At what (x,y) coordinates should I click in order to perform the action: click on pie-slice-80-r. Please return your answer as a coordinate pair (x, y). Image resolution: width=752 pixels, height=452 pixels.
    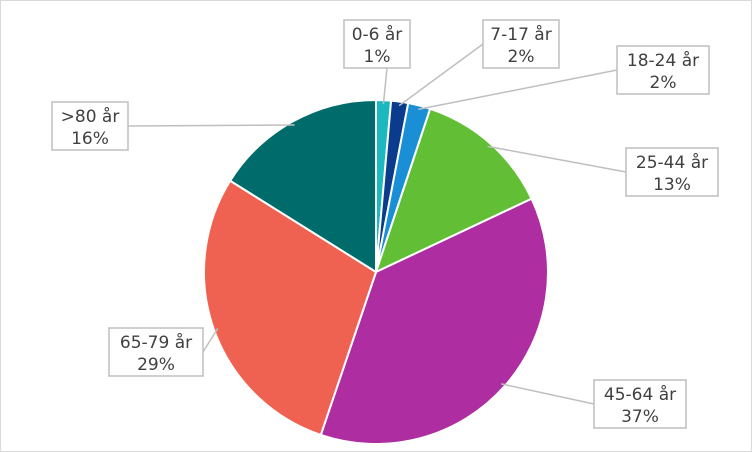
    Looking at the image, I should click on (302, 186).